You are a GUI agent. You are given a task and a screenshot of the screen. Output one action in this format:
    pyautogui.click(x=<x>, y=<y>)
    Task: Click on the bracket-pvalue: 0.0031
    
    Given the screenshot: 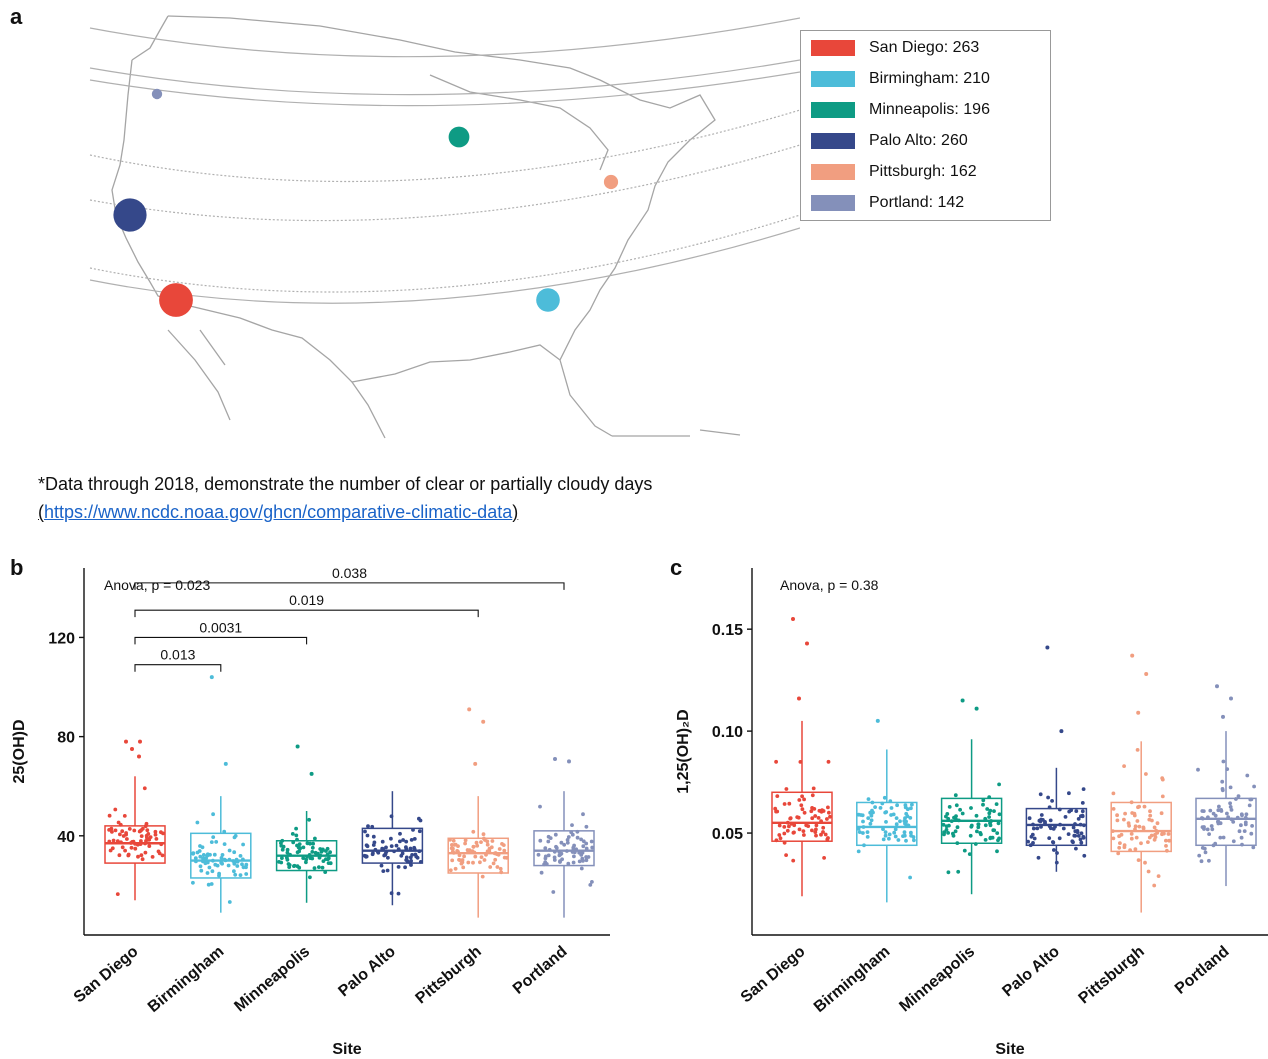 What is the action you would take?
    pyautogui.click(x=220, y=627)
    